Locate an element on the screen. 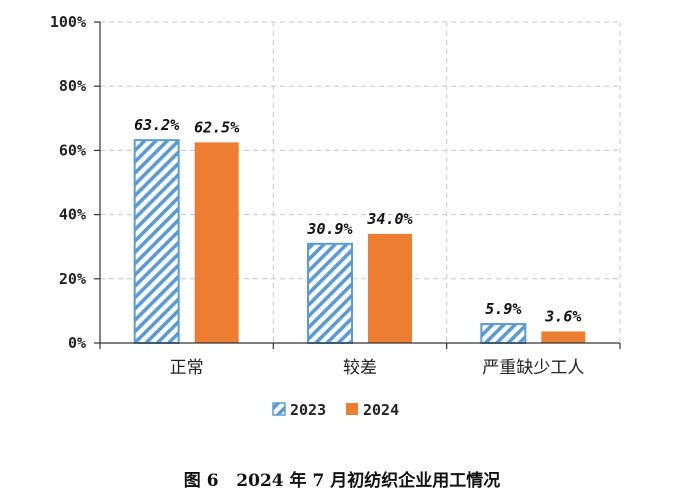 This screenshot has width=685, height=494. y-tick-label: 100% is located at coordinates (68, 22).